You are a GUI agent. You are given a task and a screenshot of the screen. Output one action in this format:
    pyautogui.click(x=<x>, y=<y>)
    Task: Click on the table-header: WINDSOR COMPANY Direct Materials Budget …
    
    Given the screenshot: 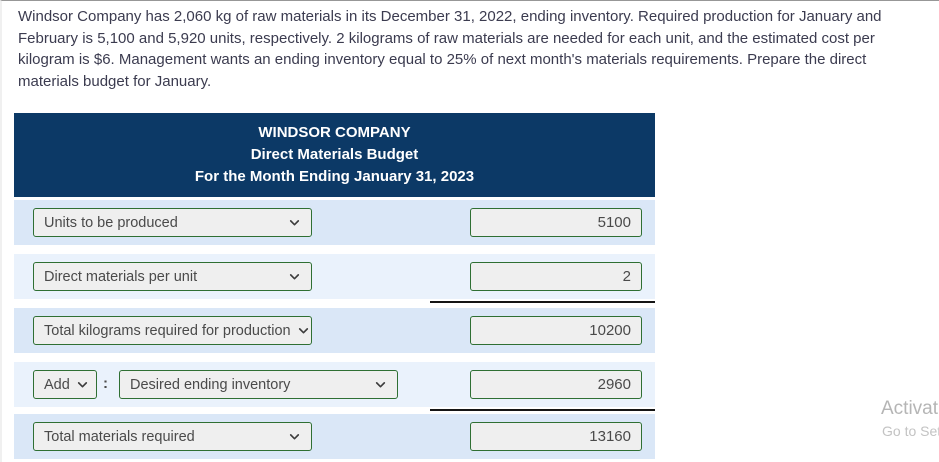 What is the action you would take?
    pyautogui.click(x=334, y=155)
    